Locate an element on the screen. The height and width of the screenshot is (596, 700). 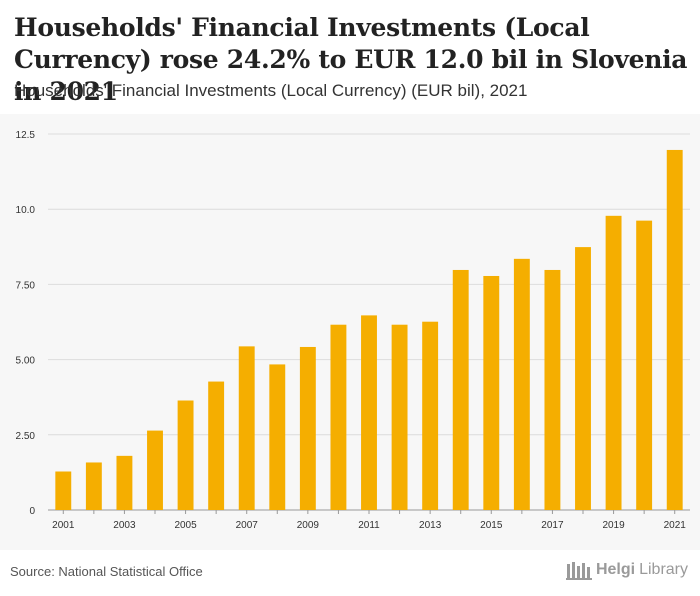
helgi-library-logo: Helgi Library is located at coordinates (626, 570).